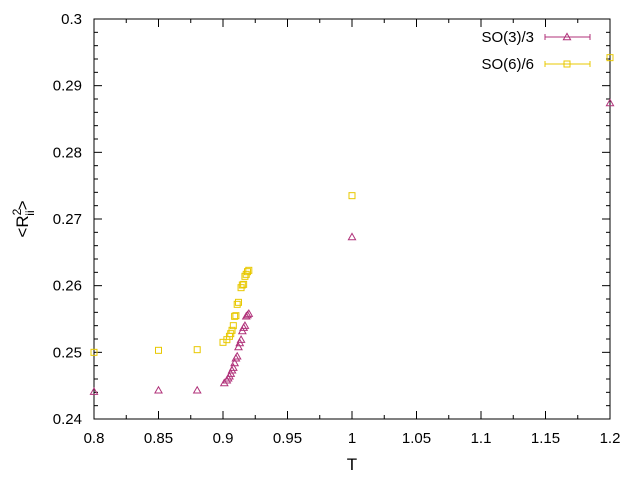 This screenshot has width=640, height=480. I want to click on y-axis-label-superscript: 2, so click(17, 211).